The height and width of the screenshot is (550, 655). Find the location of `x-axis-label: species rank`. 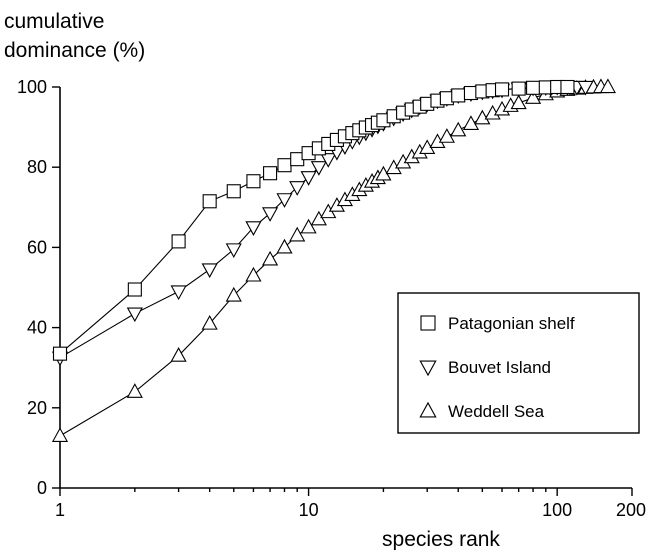

x-axis-label: species rank is located at coordinates (441, 539).